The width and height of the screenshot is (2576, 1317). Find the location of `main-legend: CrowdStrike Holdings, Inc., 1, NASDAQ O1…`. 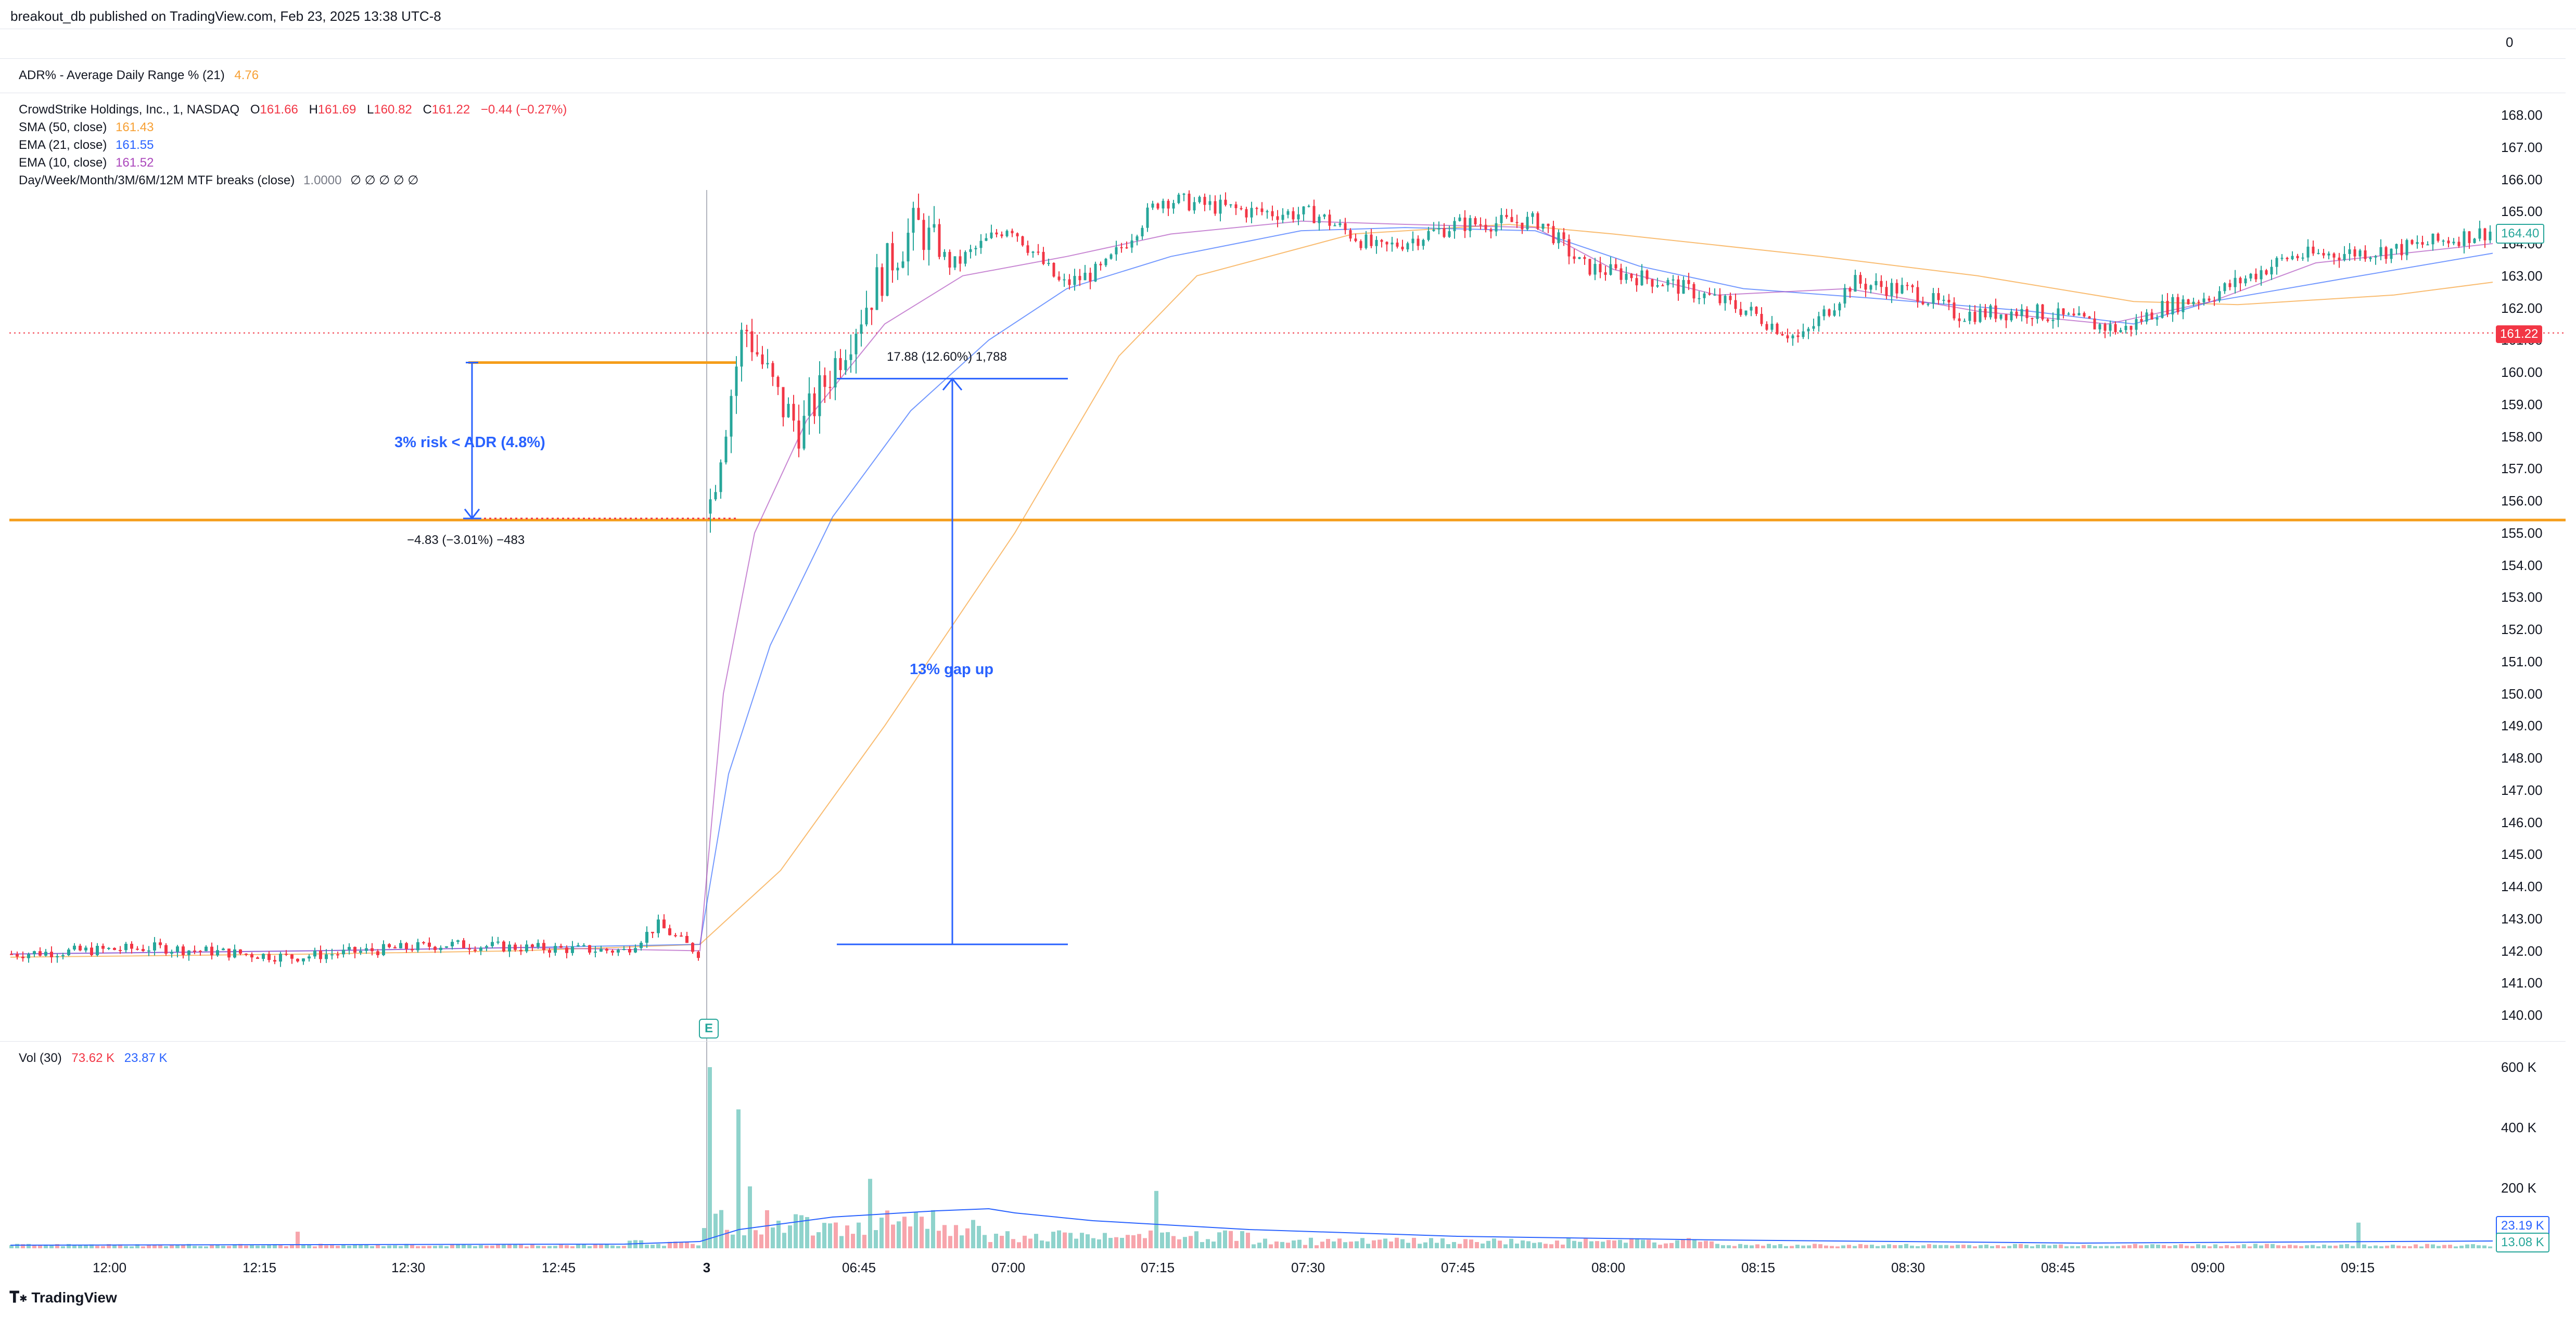

main-legend: CrowdStrike Holdings, Inc., 1, NASDAQ O1… is located at coordinates (293, 145).